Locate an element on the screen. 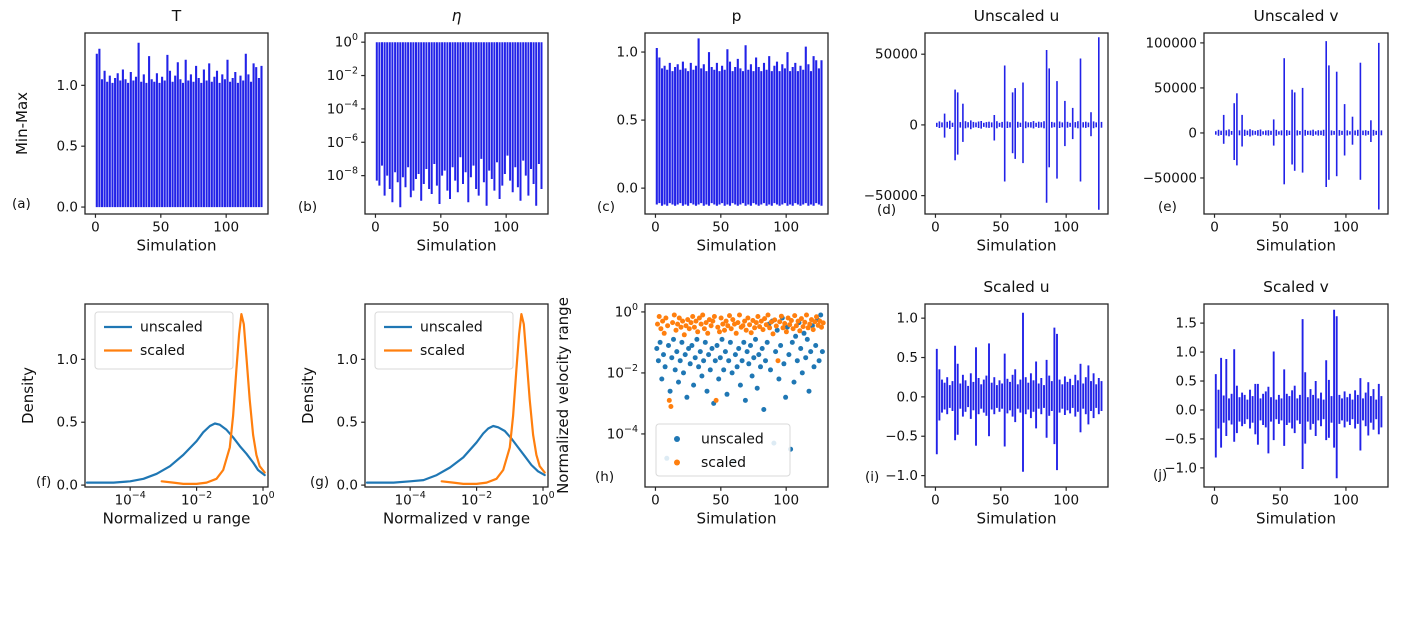 This screenshot has width=1416, height=620. y-tick-label: −50000 is located at coordinates (891, 196).